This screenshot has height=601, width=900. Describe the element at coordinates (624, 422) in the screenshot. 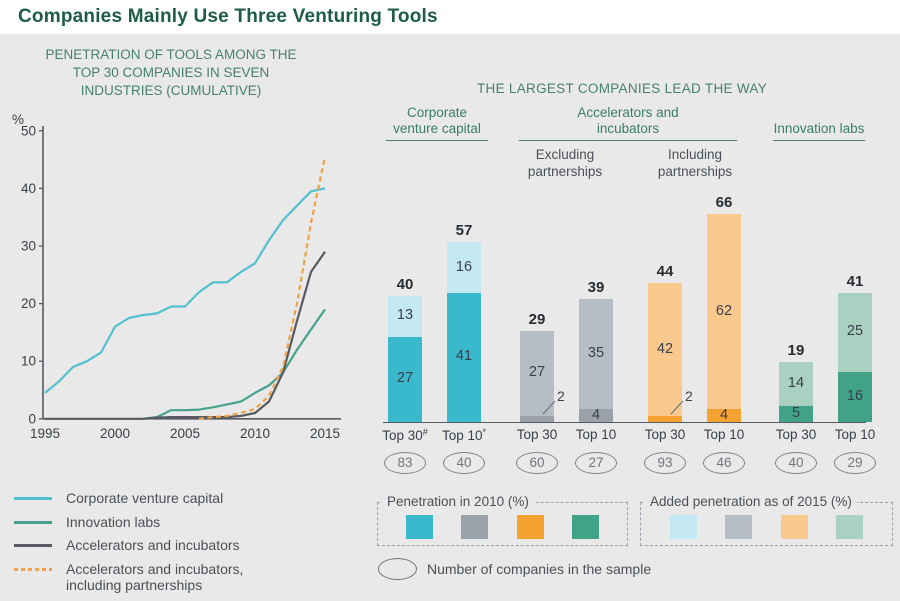

I see `bar-chart-baseline` at that location.